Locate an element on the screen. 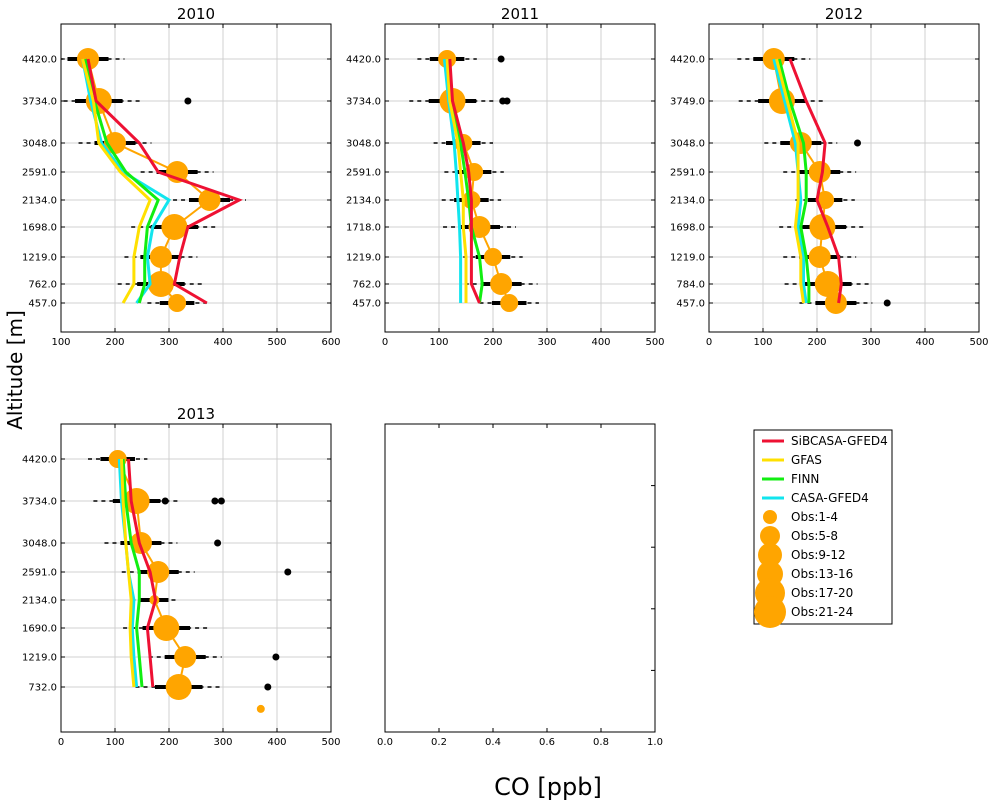 Image resolution: width=995 pixels, height=806 pixels. y-tick-label: 1718.0 is located at coordinates (363, 228).